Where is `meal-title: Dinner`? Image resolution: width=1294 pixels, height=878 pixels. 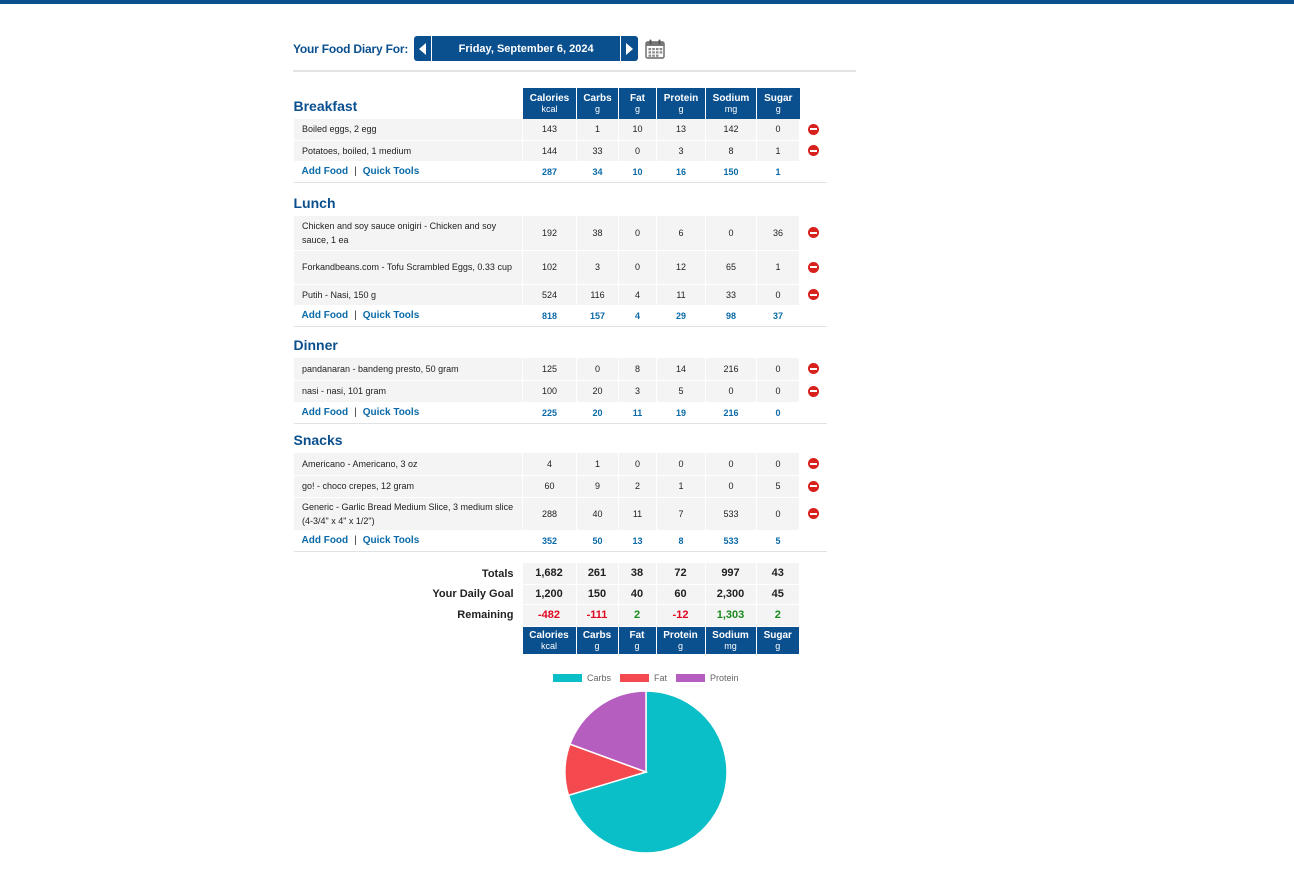
meal-title: Dinner is located at coordinates (315, 345).